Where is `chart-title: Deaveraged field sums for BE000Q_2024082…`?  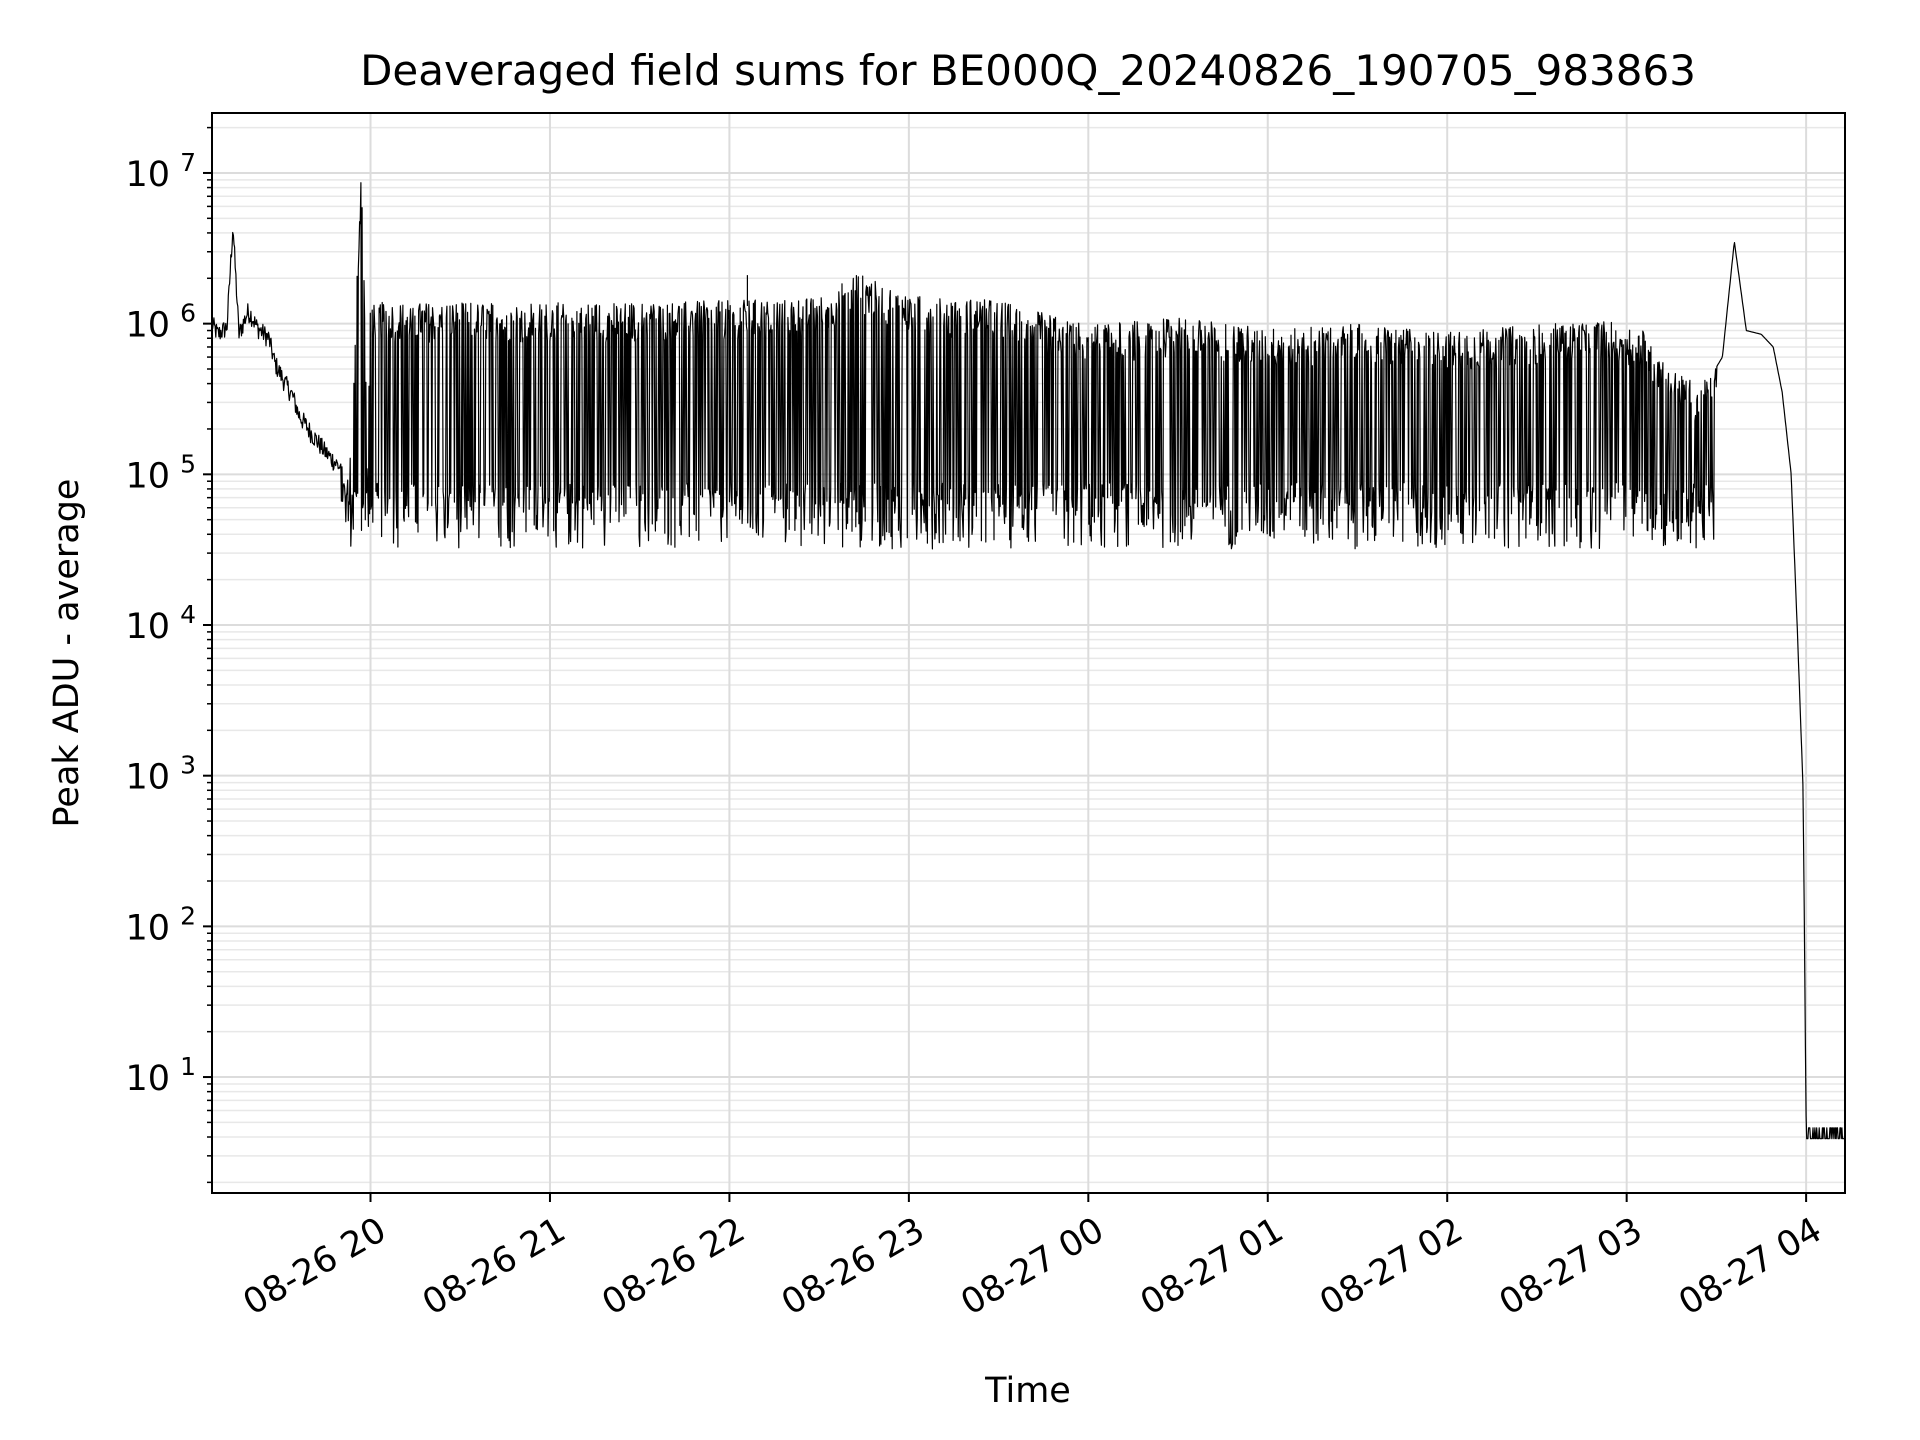 chart-title: Deaveraged field sums for BE000Q_2024082… is located at coordinates (1028, 70).